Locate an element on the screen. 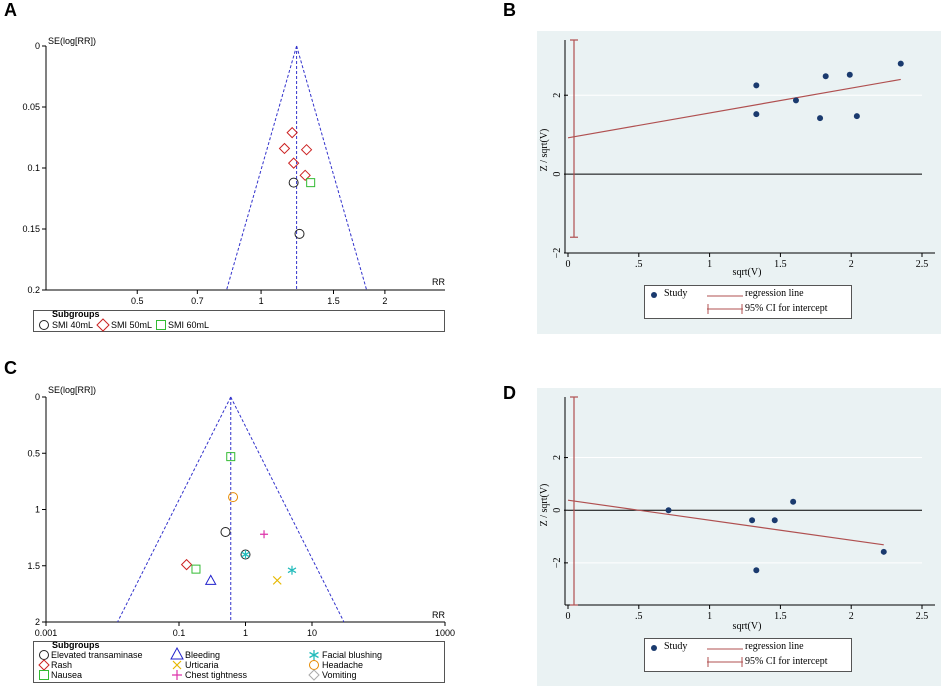 The height and width of the screenshot is (686, 941). legend-item: Chest tightness is located at coordinates (216, 675).